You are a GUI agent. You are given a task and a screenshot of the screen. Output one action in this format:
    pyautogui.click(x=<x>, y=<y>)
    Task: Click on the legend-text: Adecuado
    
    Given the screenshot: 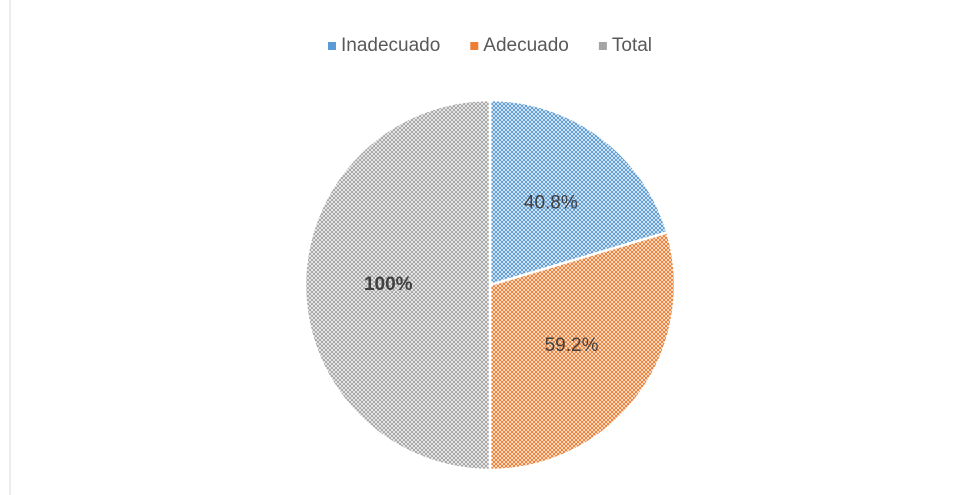 What is the action you would take?
    pyautogui.click(x=526, y=45)
    